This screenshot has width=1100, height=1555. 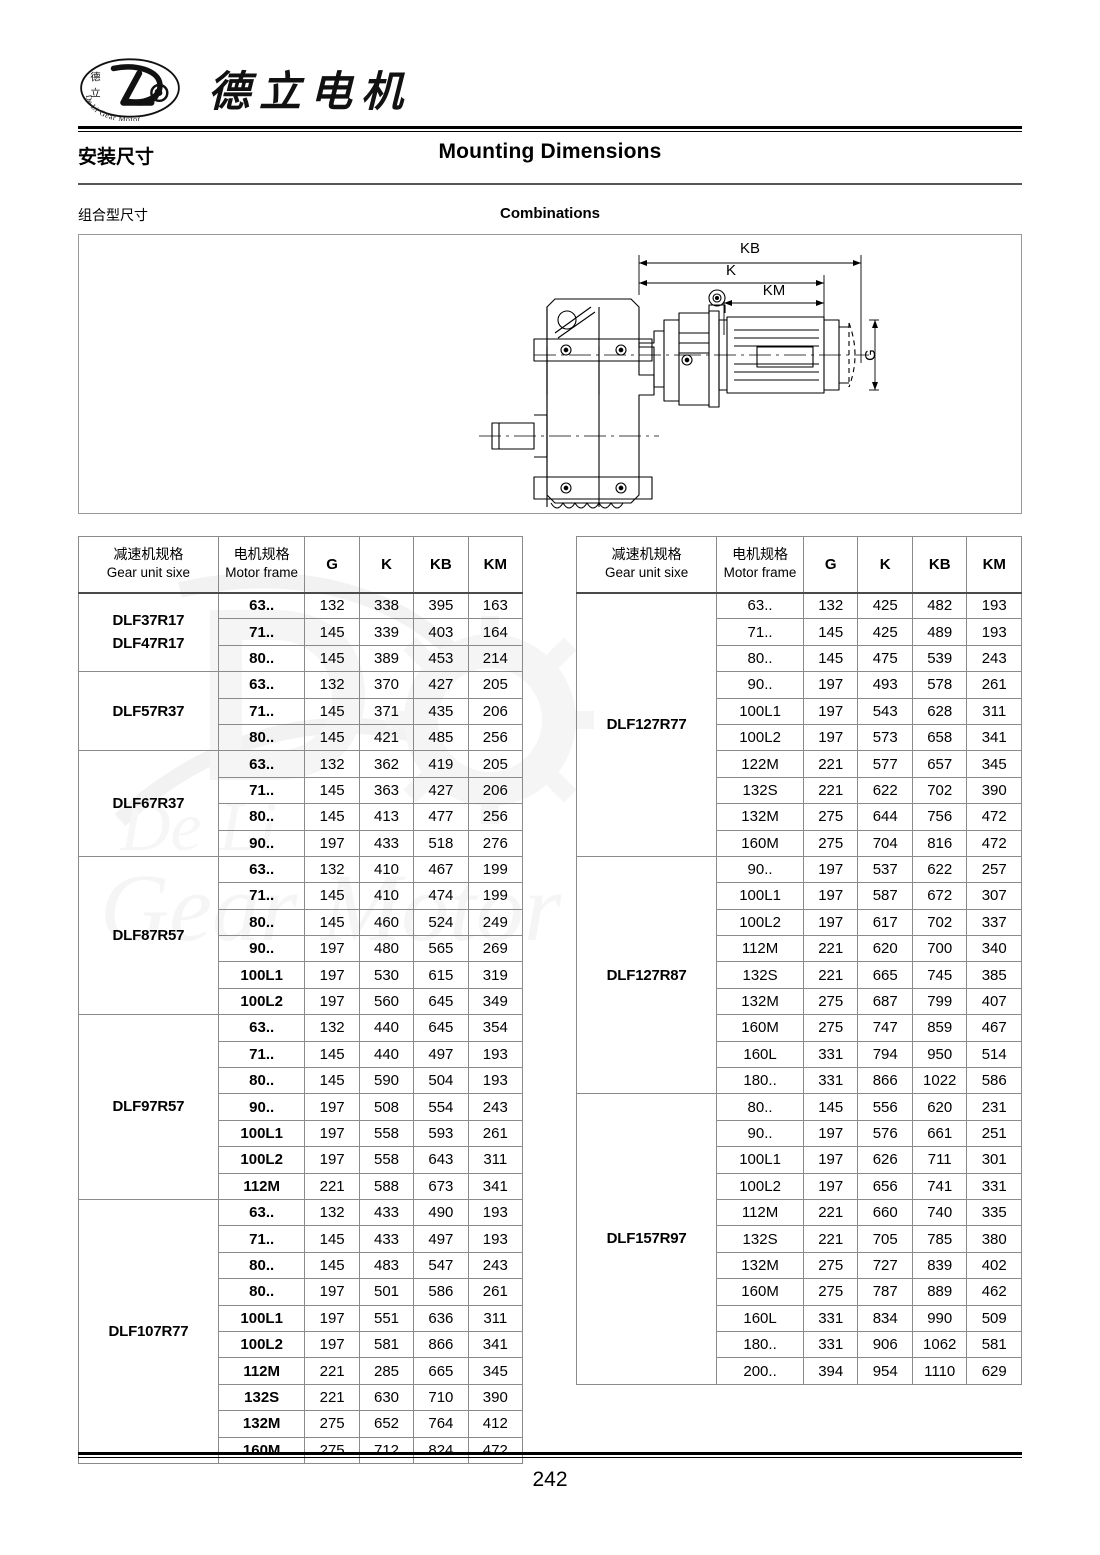 What do you see at coordinates (679, 374) in the screenshot?
I see `gearmotor-outline-drawing: KB K KM G` at bounding box center [679, 374].